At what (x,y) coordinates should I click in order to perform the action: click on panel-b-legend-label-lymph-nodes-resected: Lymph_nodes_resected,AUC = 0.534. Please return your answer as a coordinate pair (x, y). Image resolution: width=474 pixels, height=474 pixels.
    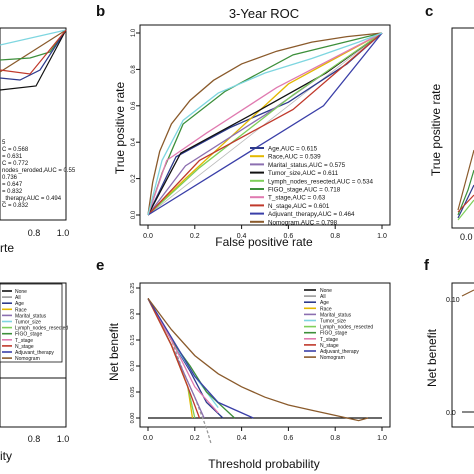
    Looking at the image, I should click on (320, 181).